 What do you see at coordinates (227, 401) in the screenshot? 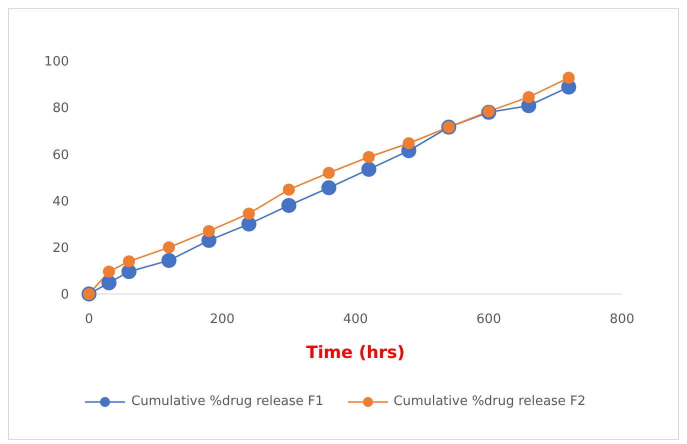
I see `legend-label: Cumulative %drug release F1` at bounding box center [227, 401].